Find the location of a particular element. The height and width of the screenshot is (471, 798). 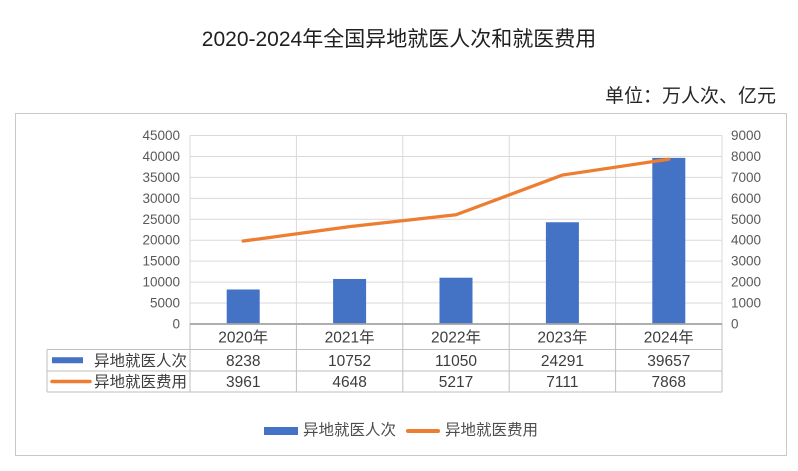

category-label: 2022年 is located at coordinates (456, 337).